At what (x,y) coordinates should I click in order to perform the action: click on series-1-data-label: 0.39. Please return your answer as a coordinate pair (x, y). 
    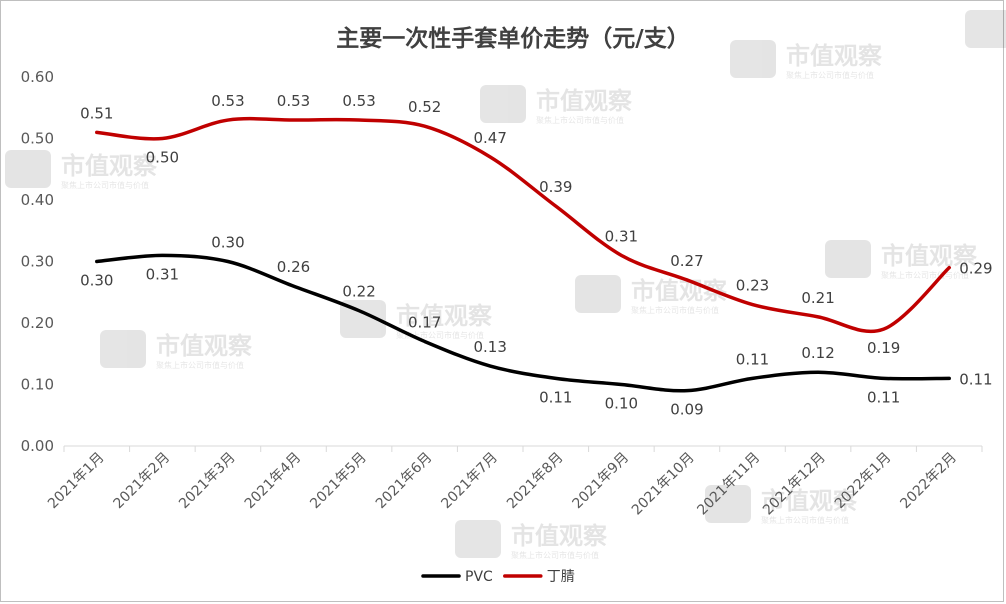
    Looking at the image, I should click on (555, 187).